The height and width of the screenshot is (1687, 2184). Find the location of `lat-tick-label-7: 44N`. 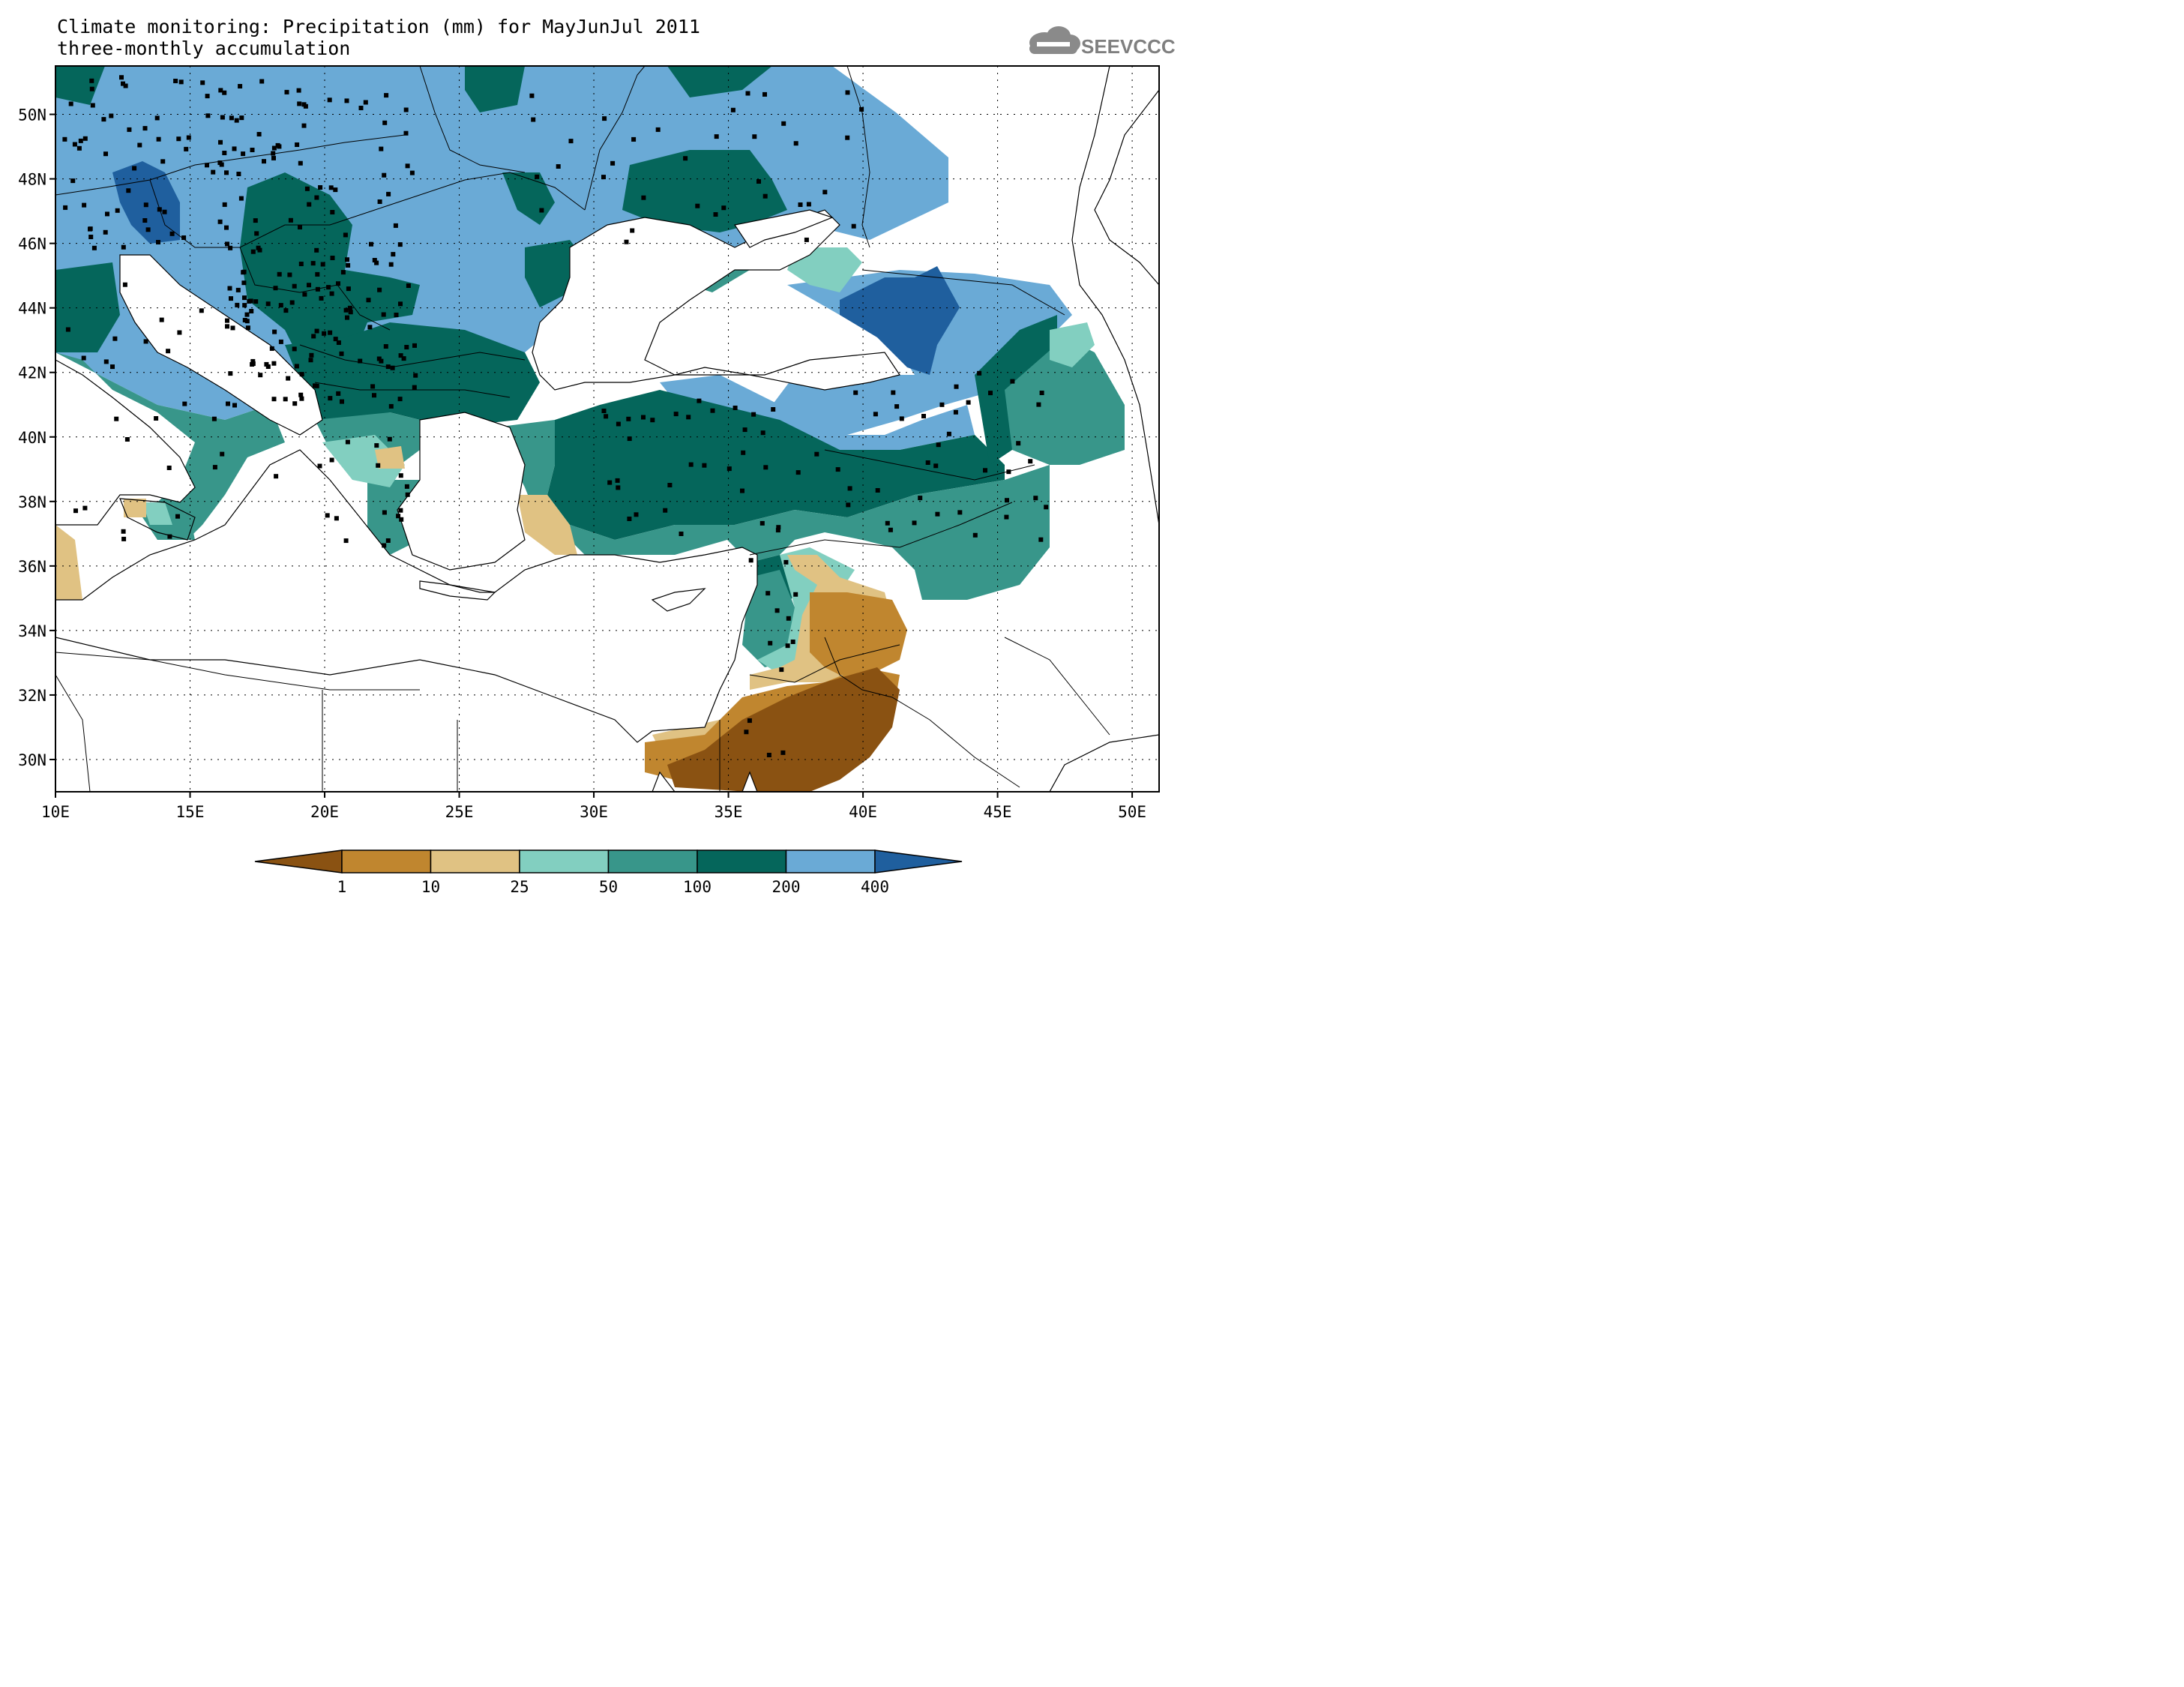

lat-tick-label-7: 44N is located at coordinates (32, 309).